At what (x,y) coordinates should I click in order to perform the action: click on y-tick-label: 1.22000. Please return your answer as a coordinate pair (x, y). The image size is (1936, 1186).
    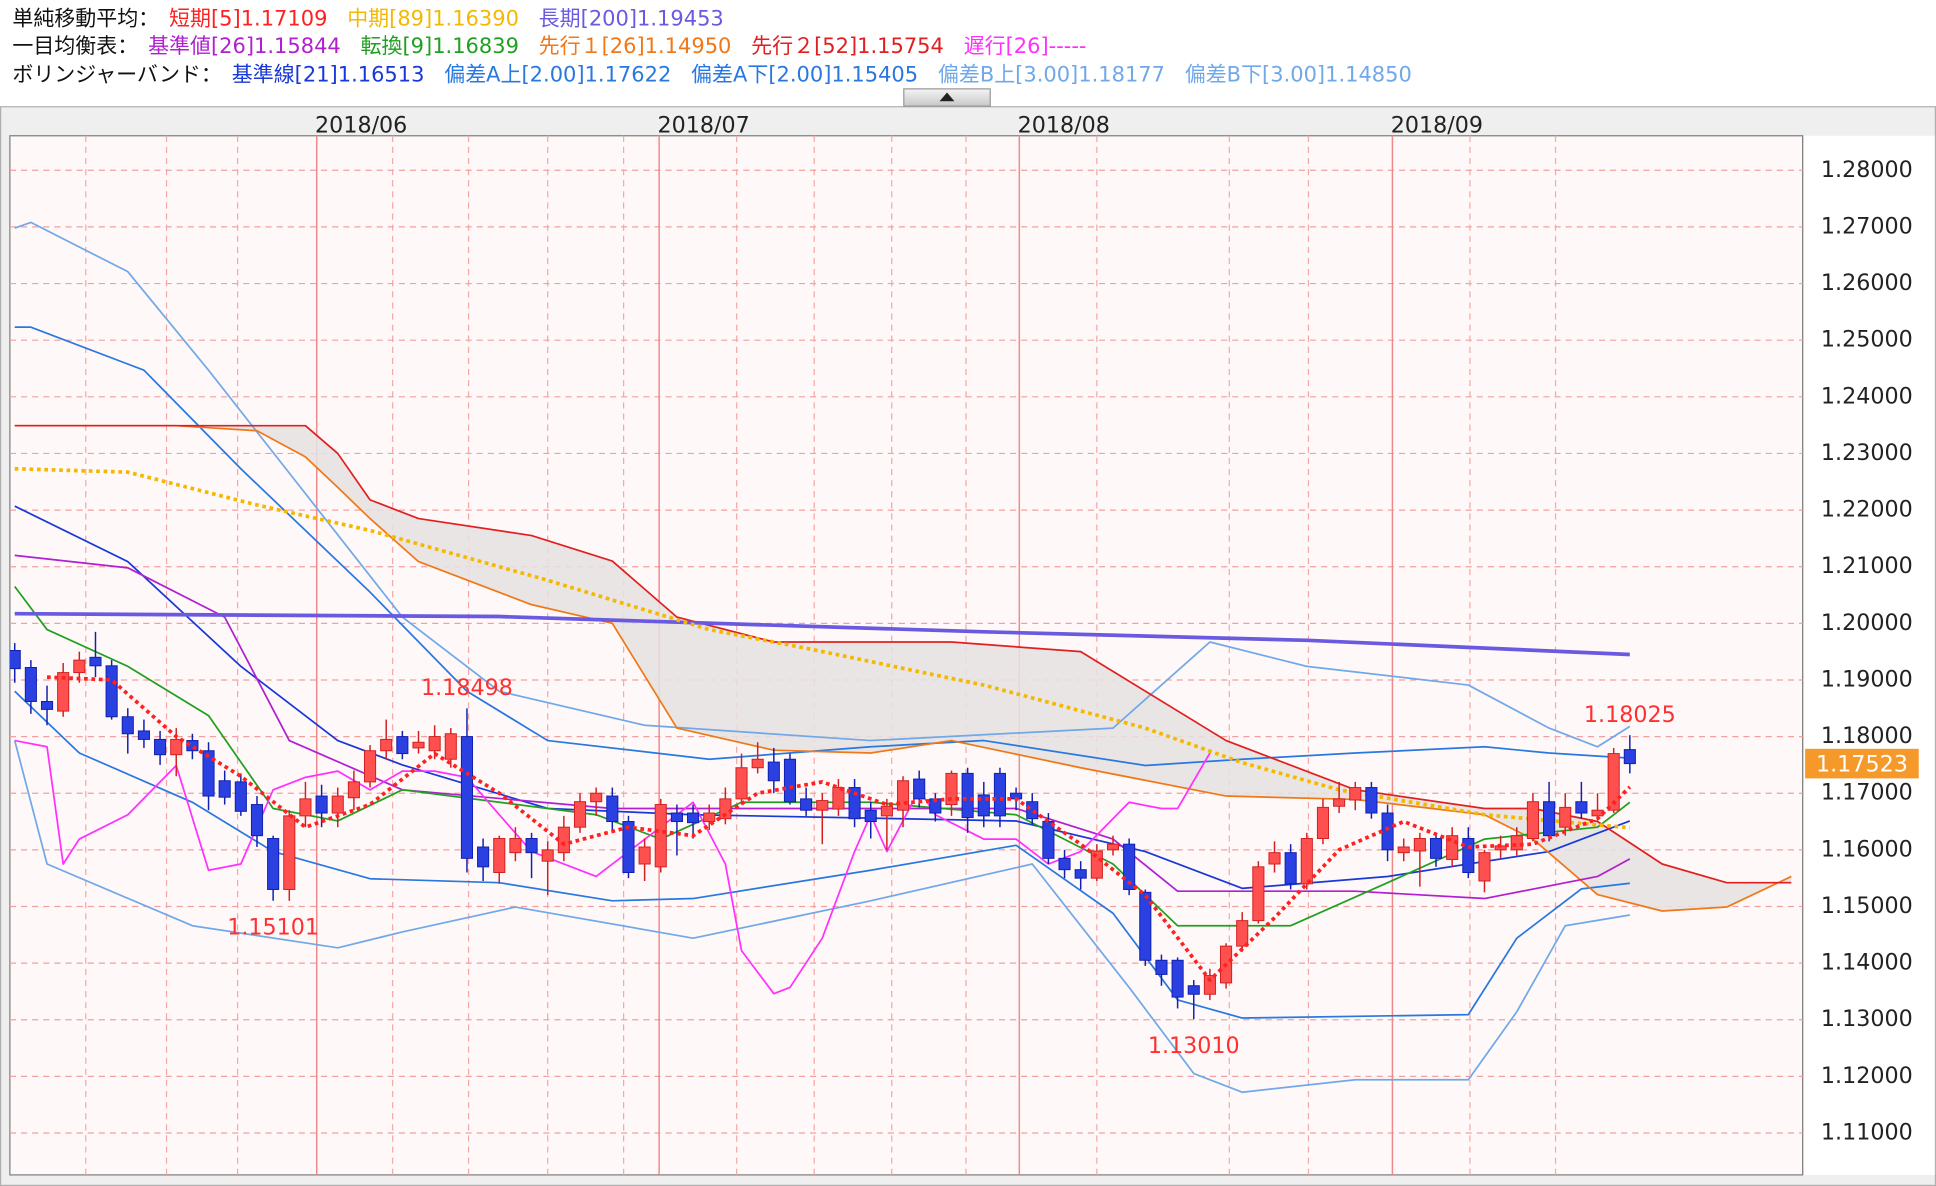
    Looking at the image, I should click on (1867, 510).